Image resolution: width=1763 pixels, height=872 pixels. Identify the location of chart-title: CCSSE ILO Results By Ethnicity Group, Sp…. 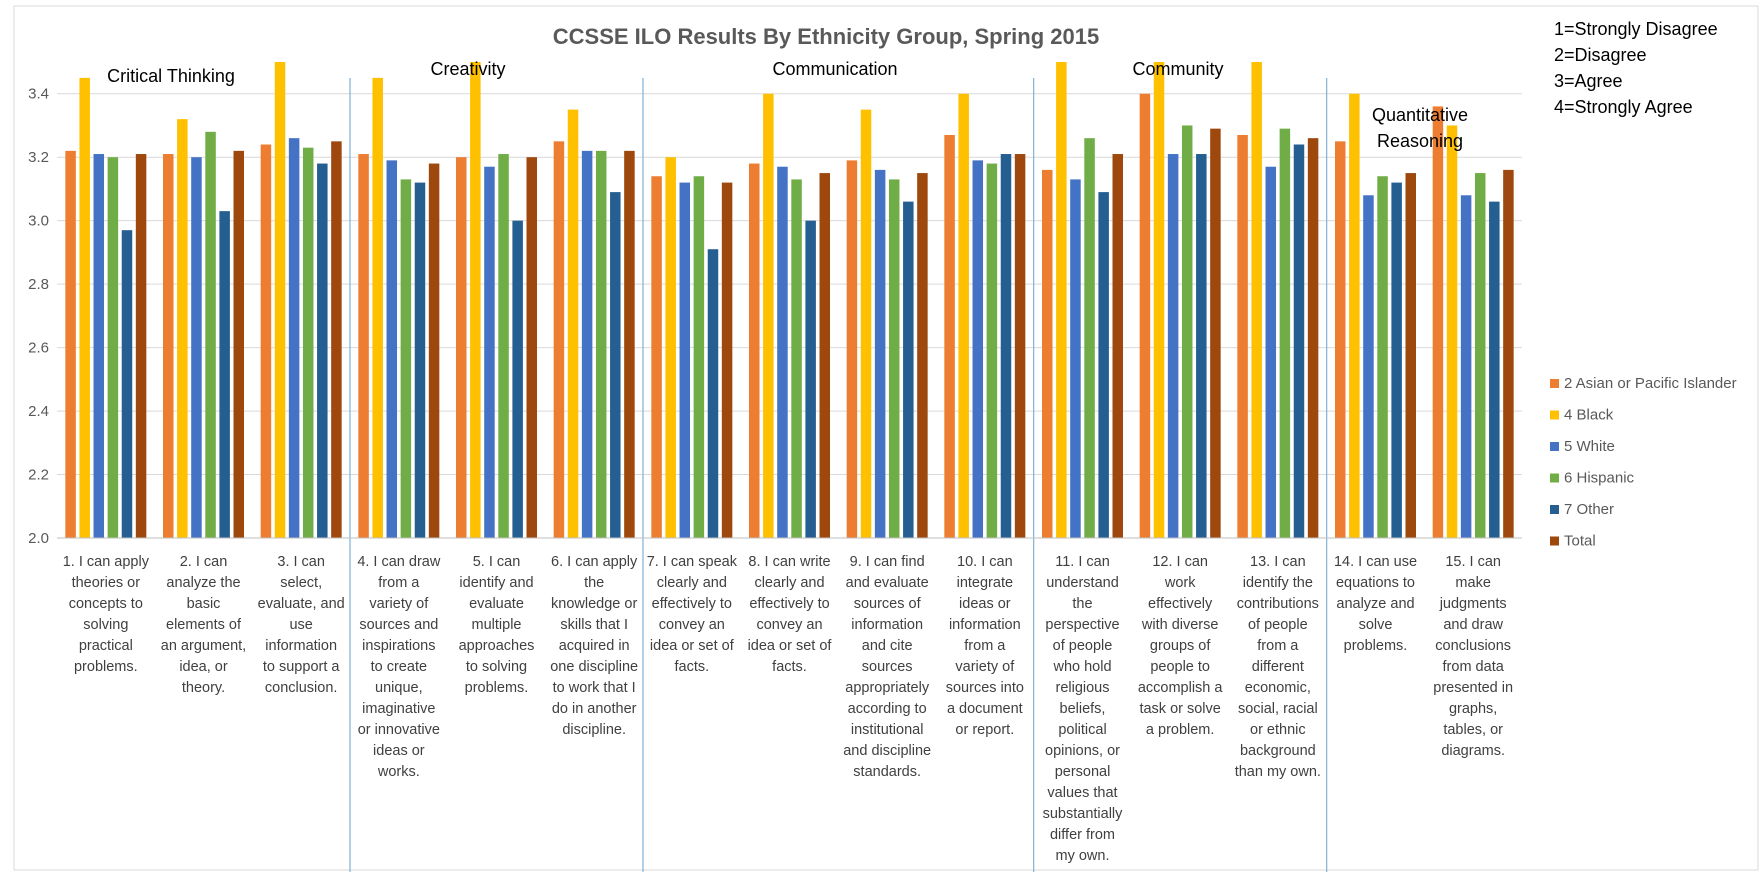
(826, 36).